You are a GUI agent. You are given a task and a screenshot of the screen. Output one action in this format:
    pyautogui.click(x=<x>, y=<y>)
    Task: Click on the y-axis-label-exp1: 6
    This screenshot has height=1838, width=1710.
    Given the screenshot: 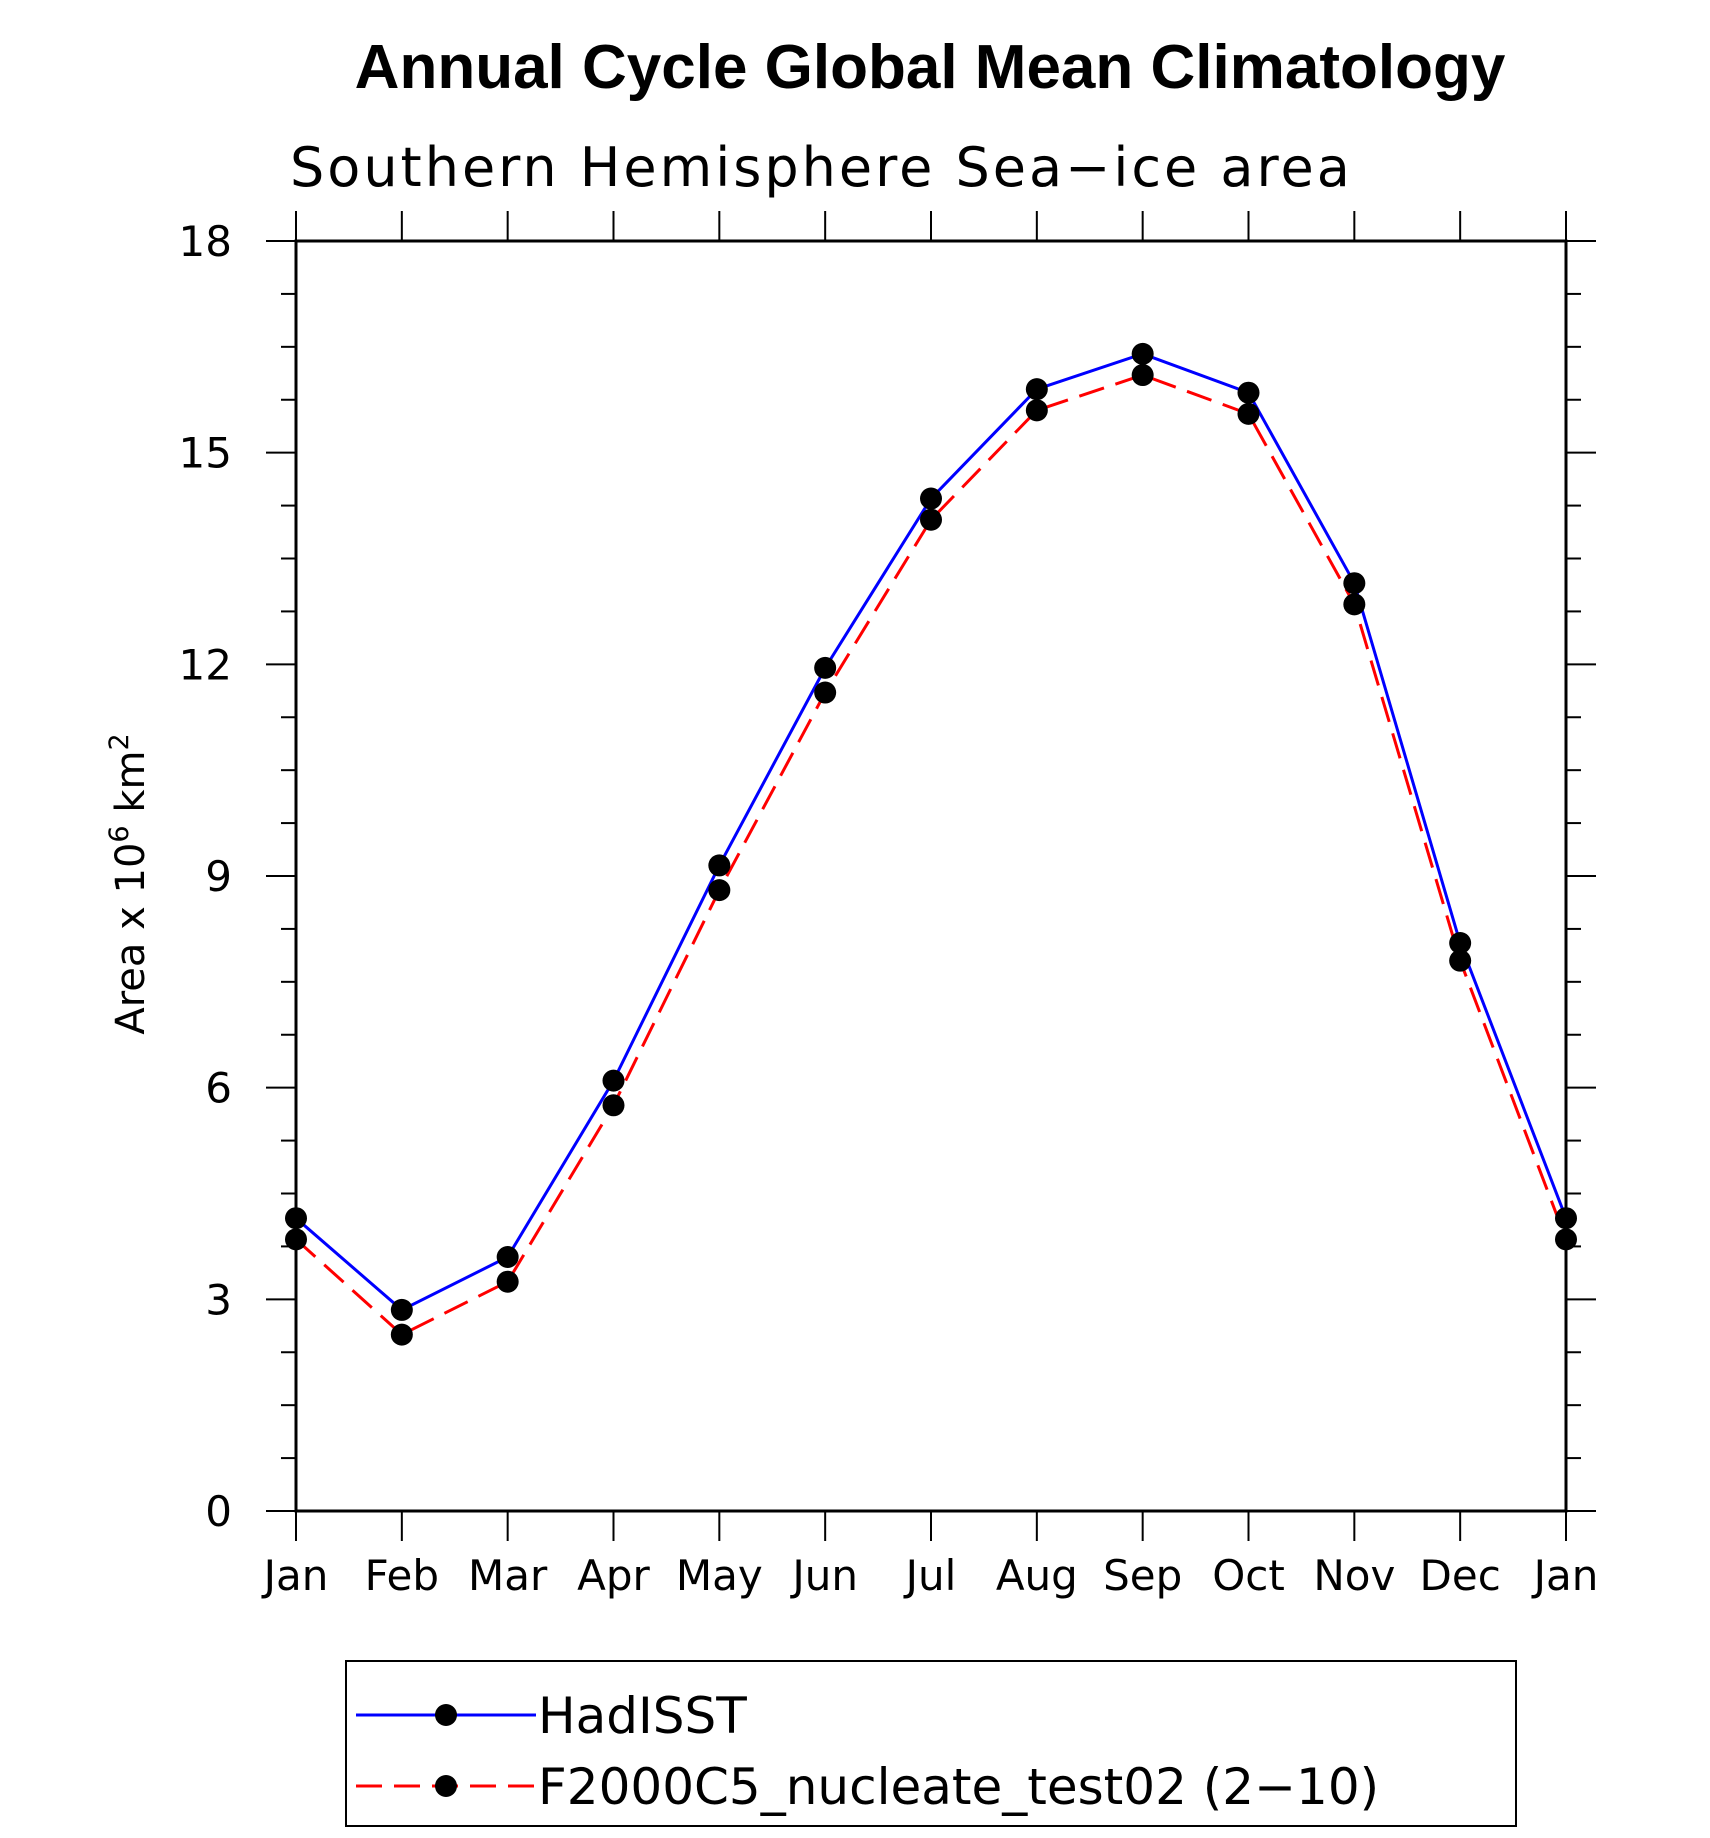 What is the action you would take?
    pyautogui.click(x=119, y=833)
    